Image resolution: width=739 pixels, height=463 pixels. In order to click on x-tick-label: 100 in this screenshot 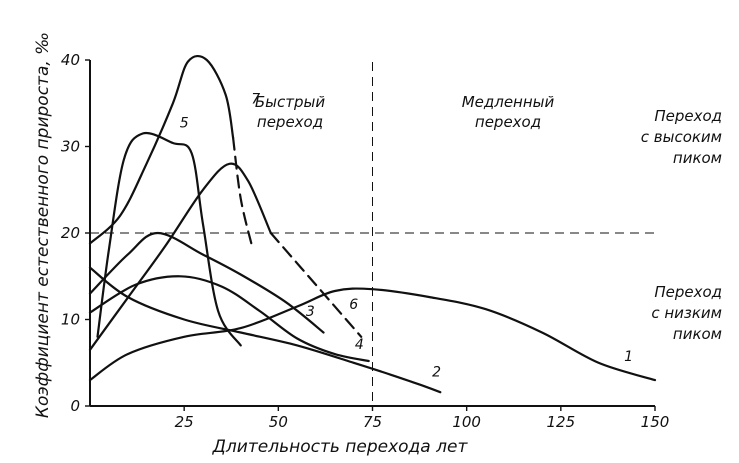, I will do `click(466, 422)`.